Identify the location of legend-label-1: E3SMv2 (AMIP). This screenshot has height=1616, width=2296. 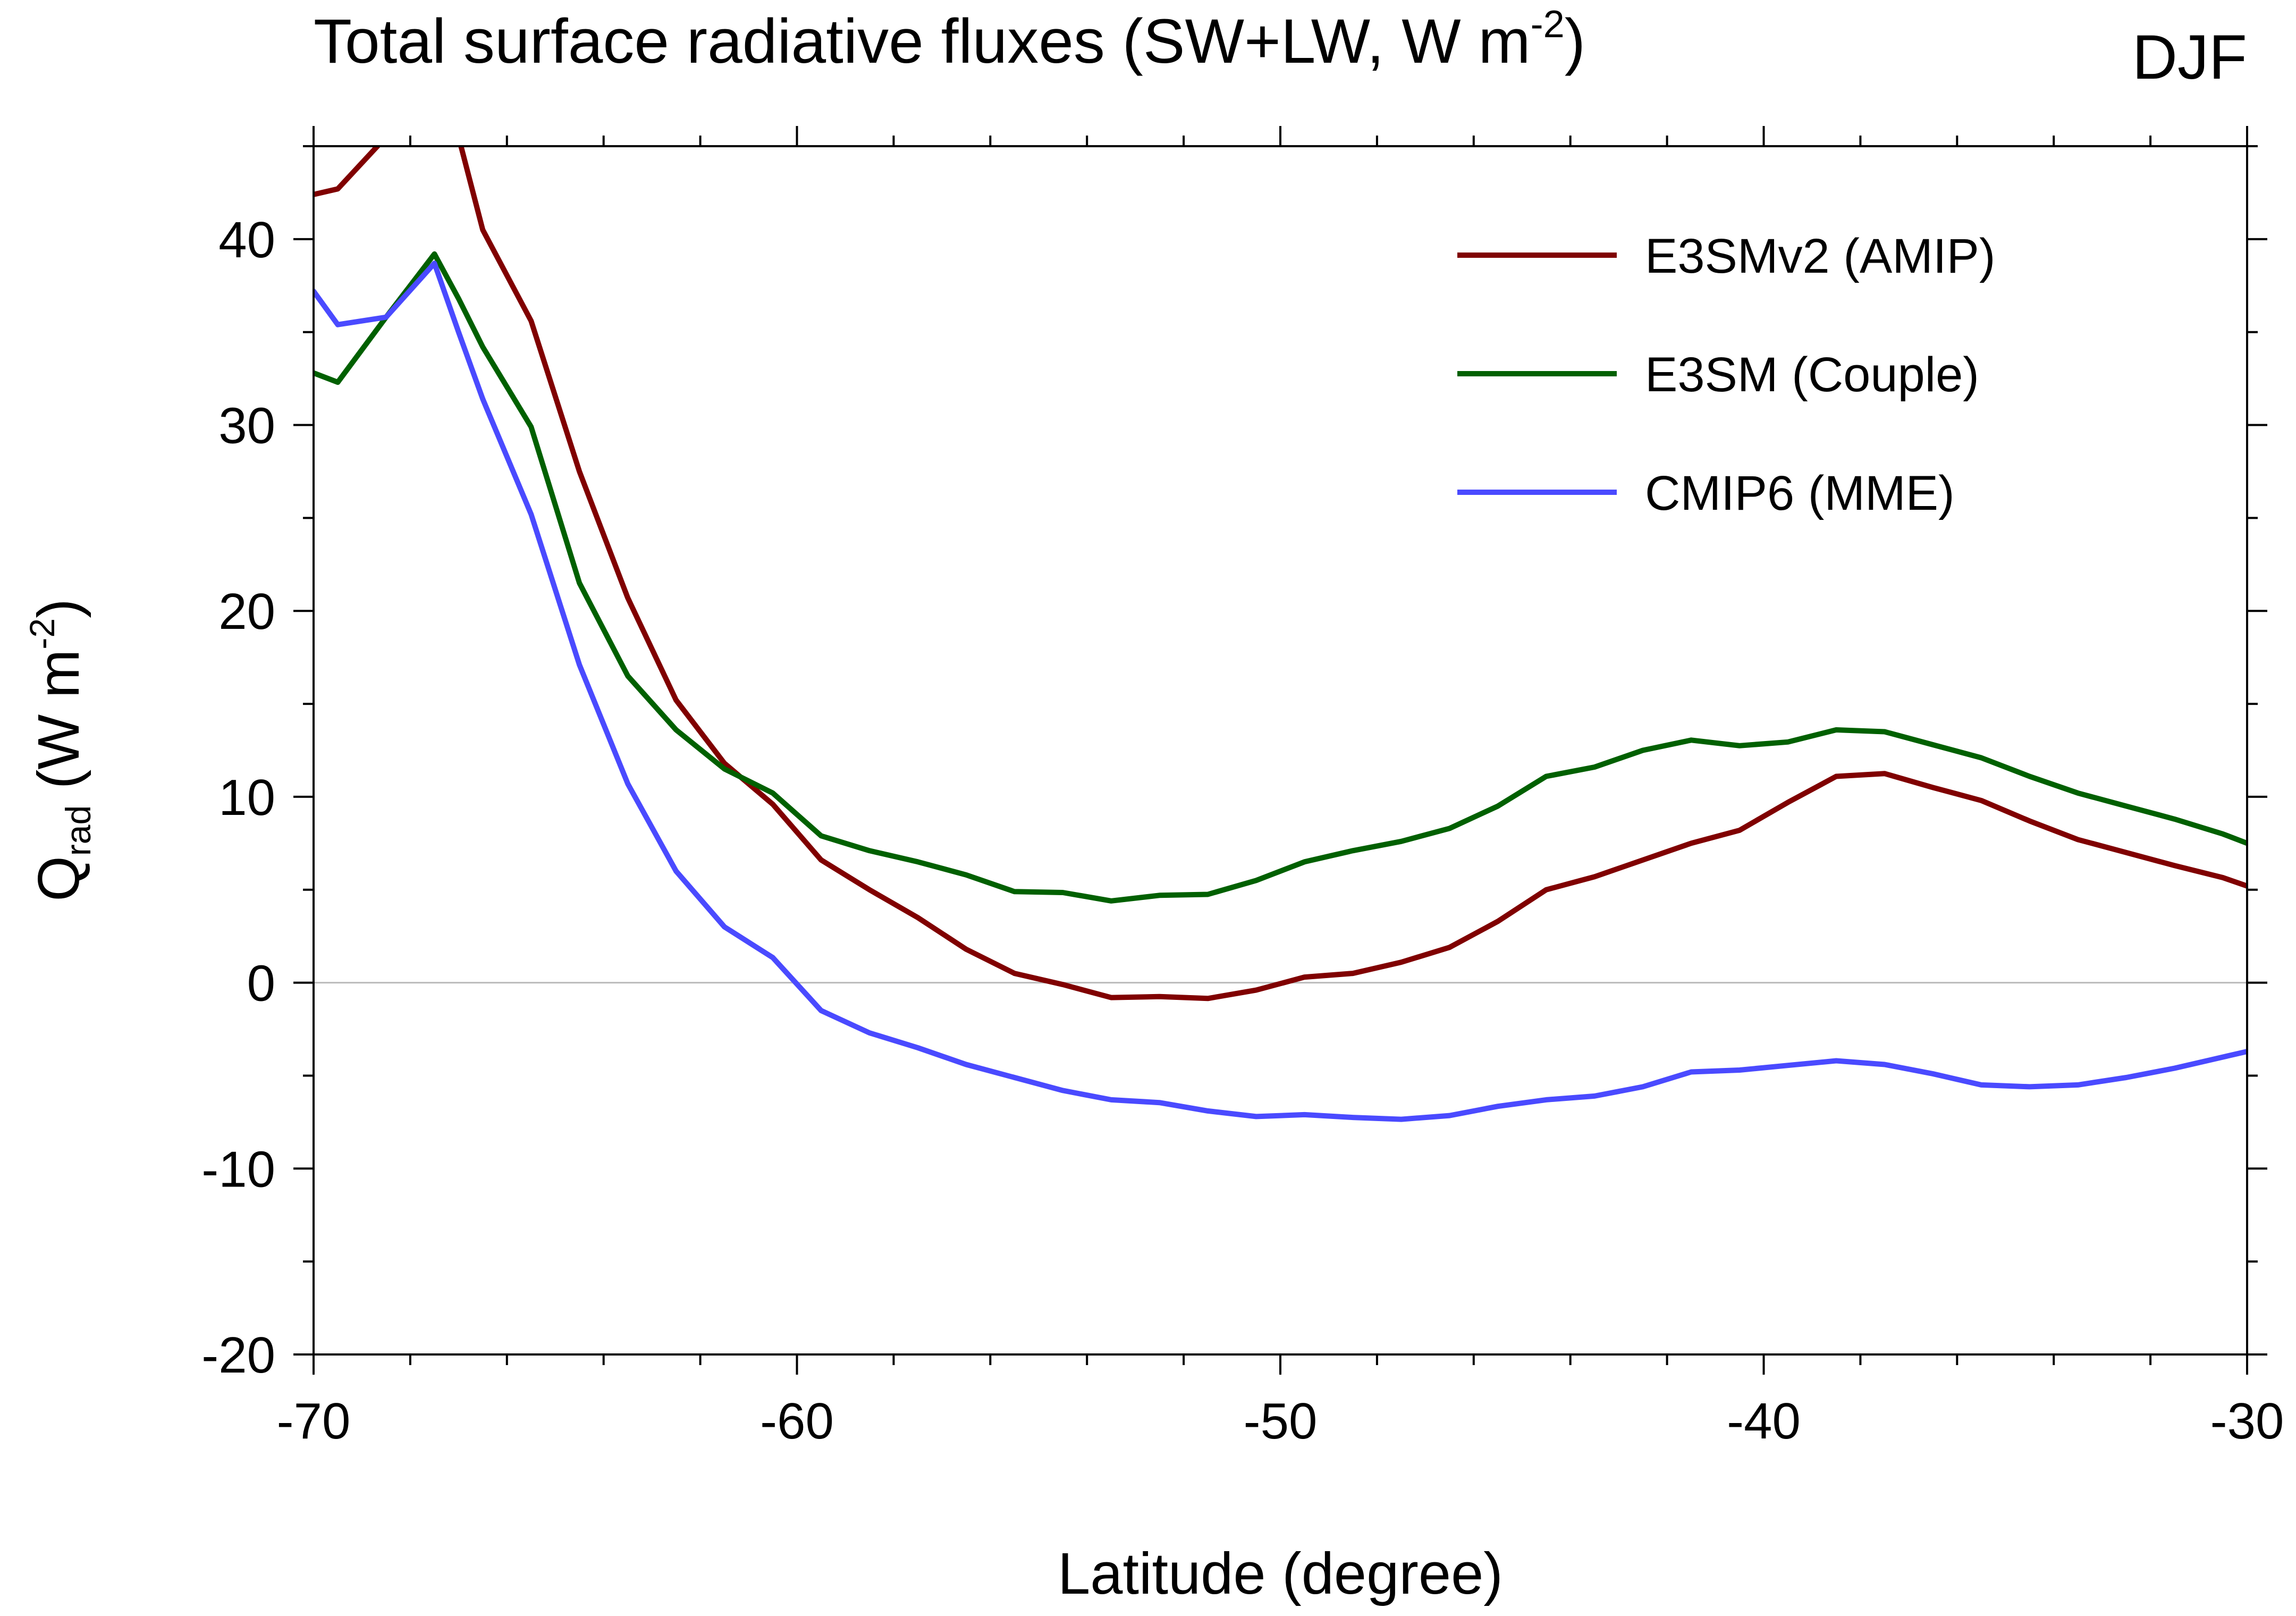
(1820, 256).